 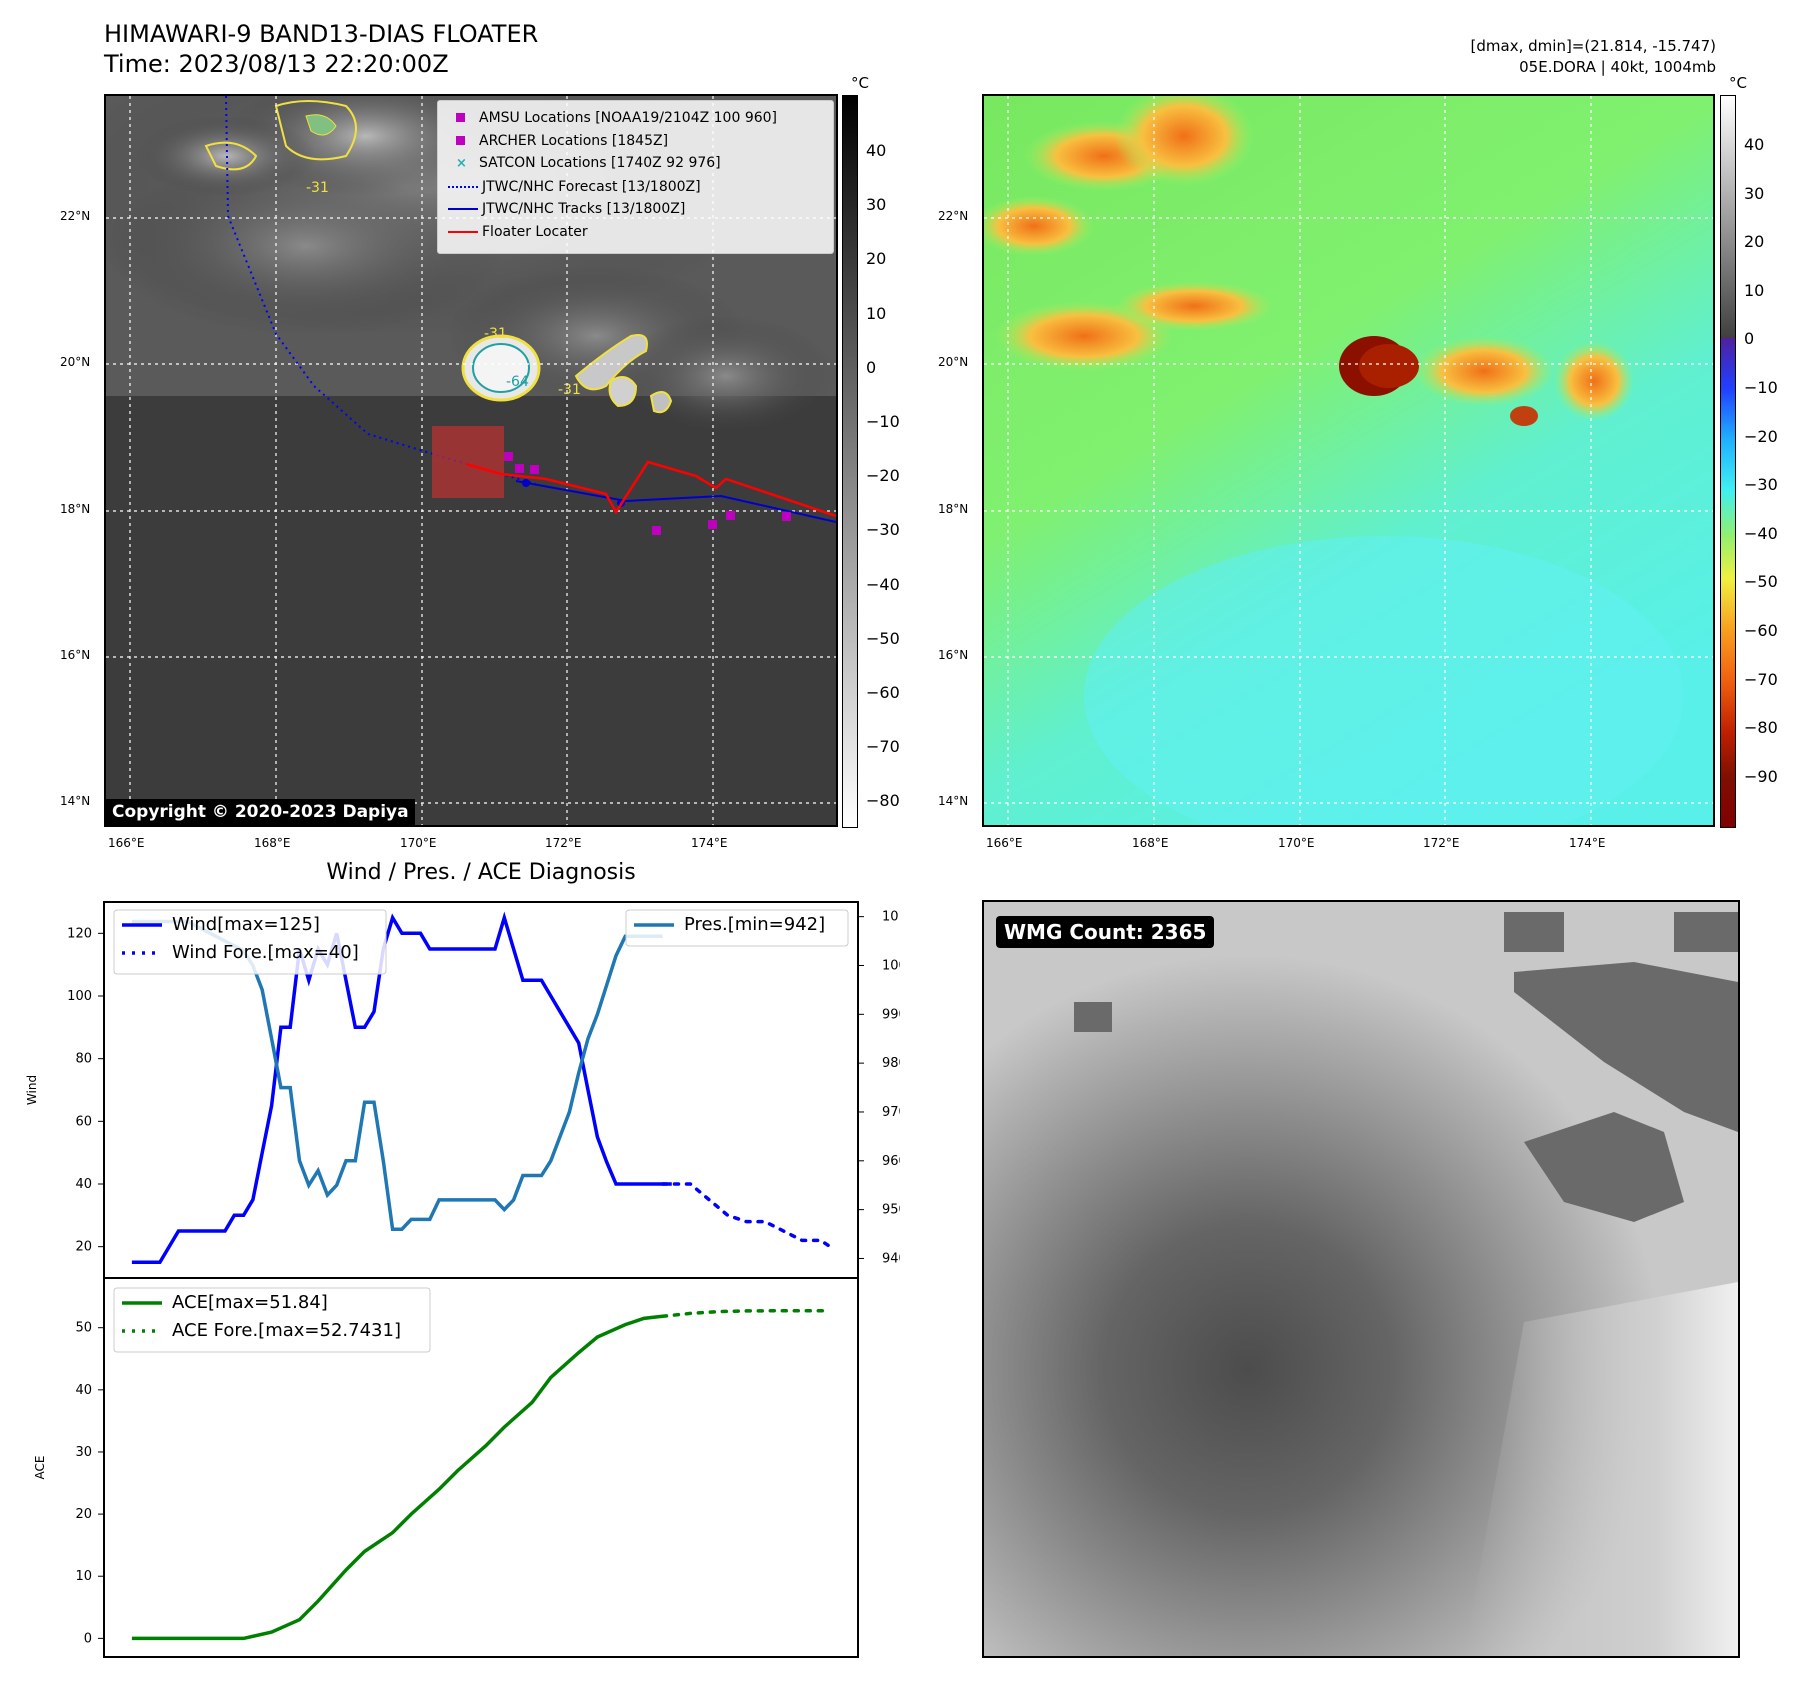 I want to click on ir-colorbar-unit: °C, so click(x=860, y=83).